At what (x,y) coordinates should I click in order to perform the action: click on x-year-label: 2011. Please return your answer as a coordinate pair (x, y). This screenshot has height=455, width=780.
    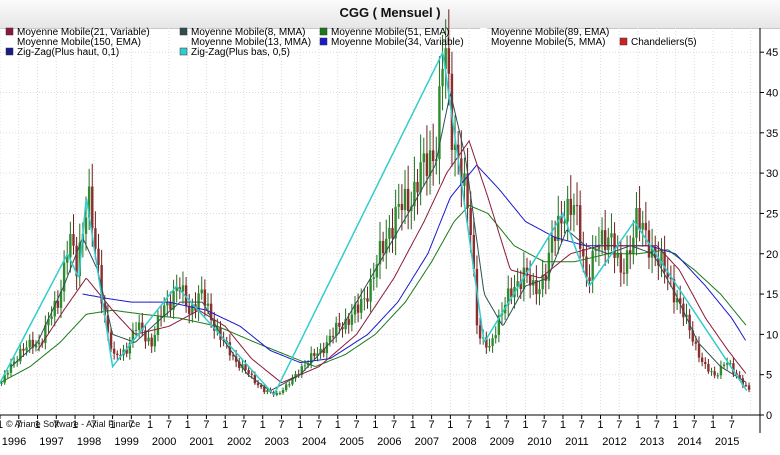
    Looking at the image, I should click on (577, 442).